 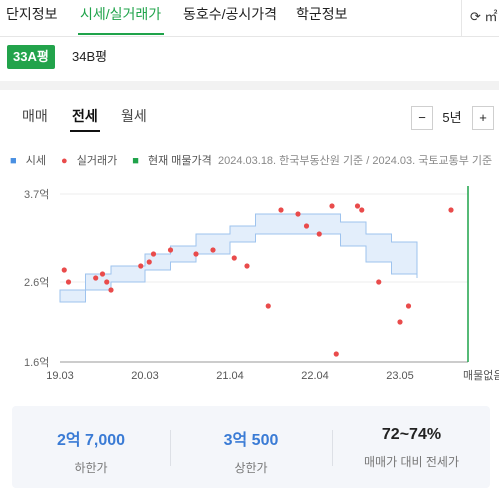 What do you see at coordinates (91, 440) in the screenshot?
I see `lower-price-value: 2억 7,000` at bounding box center [91, 440].